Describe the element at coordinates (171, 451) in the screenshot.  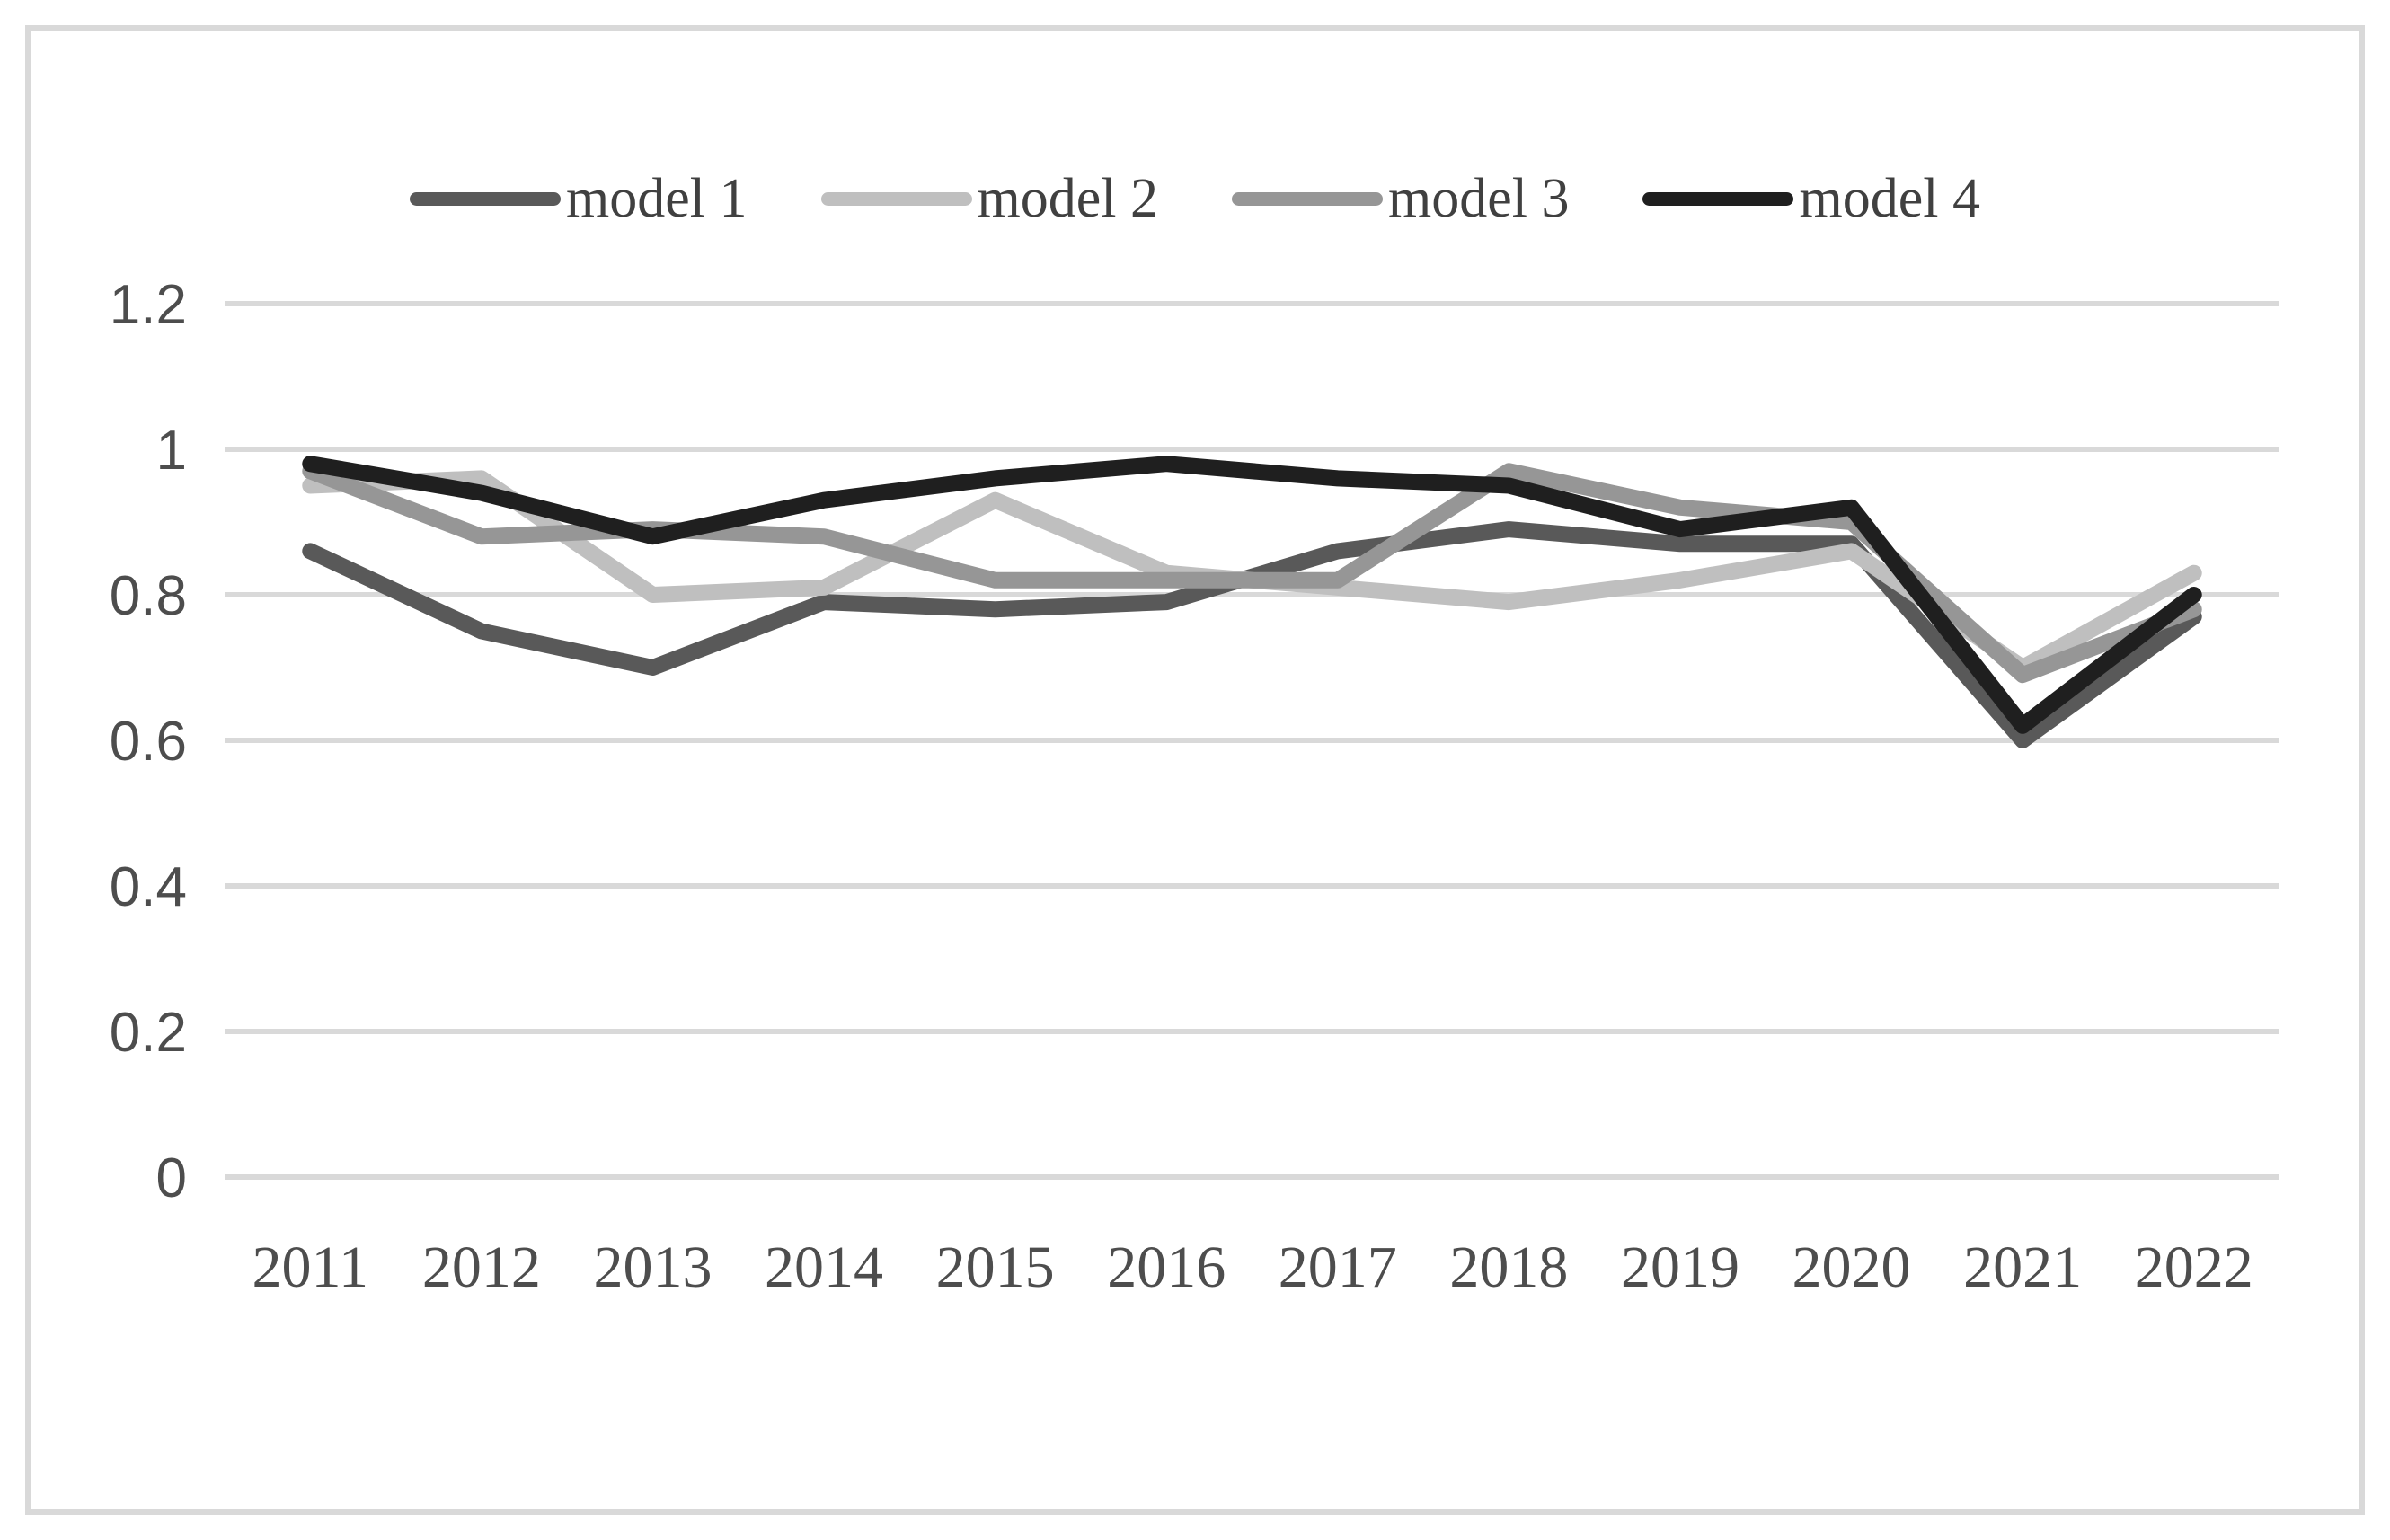
I see `y-axis-tick-label: 1` at that location.